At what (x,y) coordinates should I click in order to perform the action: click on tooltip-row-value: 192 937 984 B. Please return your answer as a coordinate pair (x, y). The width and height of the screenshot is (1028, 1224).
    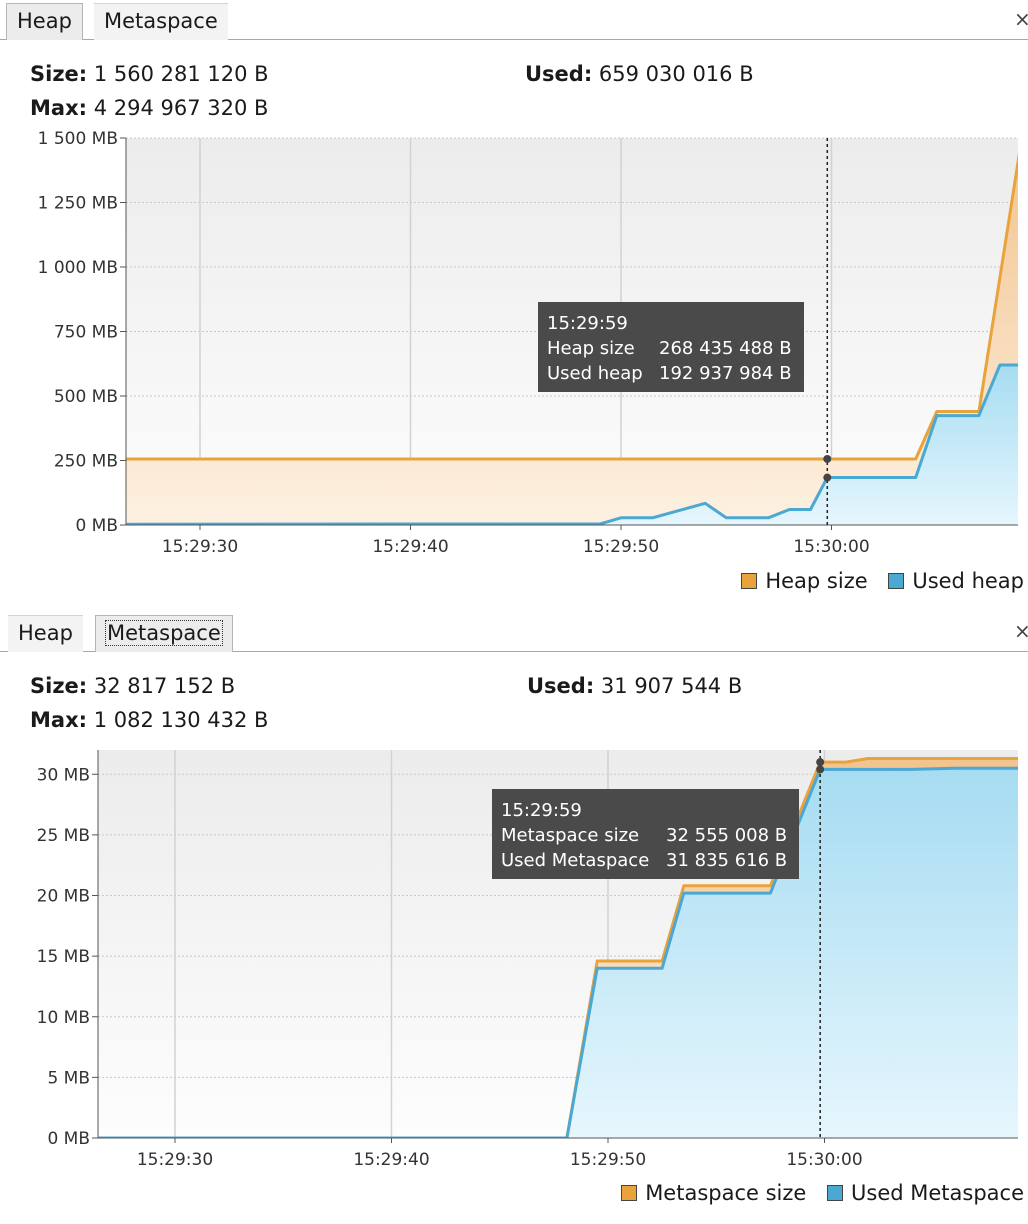
    Looking at the image, I should click on (725, 373).